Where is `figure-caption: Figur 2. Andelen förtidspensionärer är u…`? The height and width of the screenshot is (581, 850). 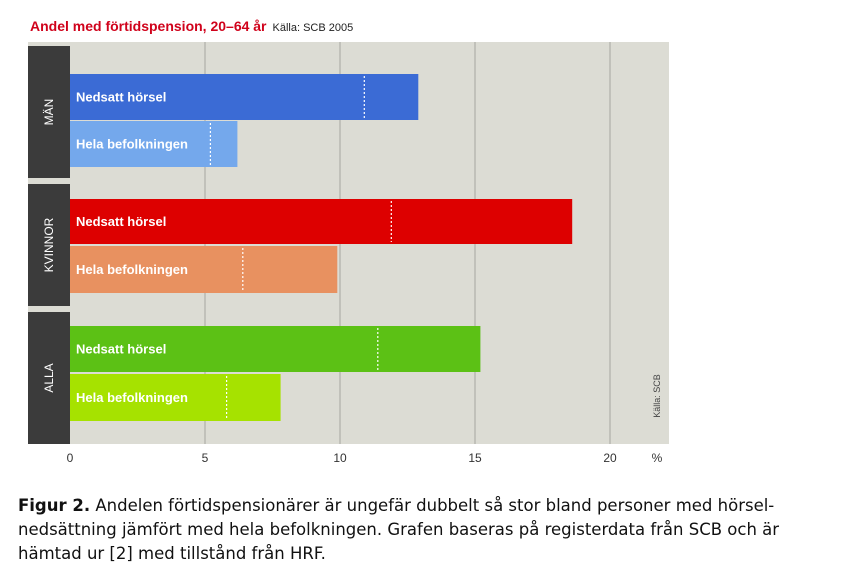
figure-caption: Figur 2. Andelen förtidspensionärer är u… is located at coordinates (430, 530).